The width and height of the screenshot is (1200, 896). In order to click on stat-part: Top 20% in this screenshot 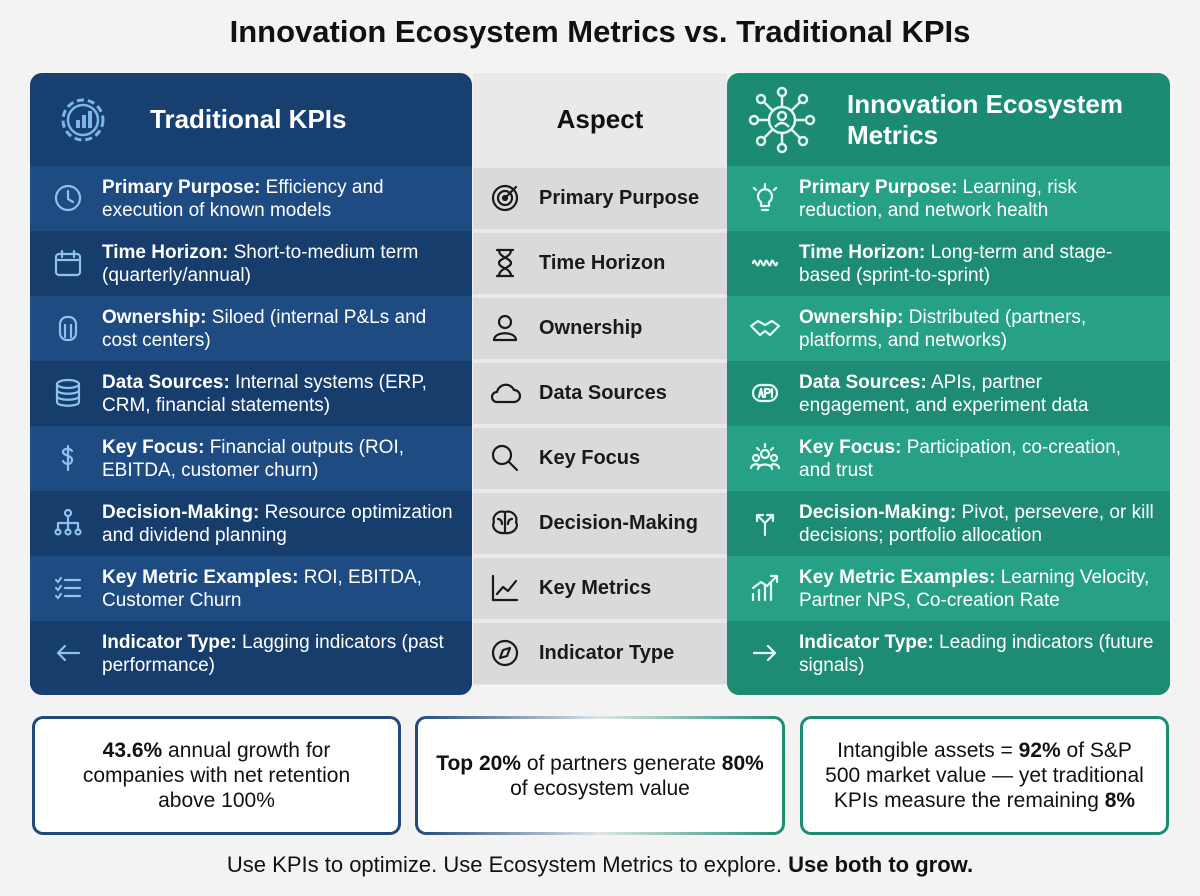, I will do `click(478, 763)`.